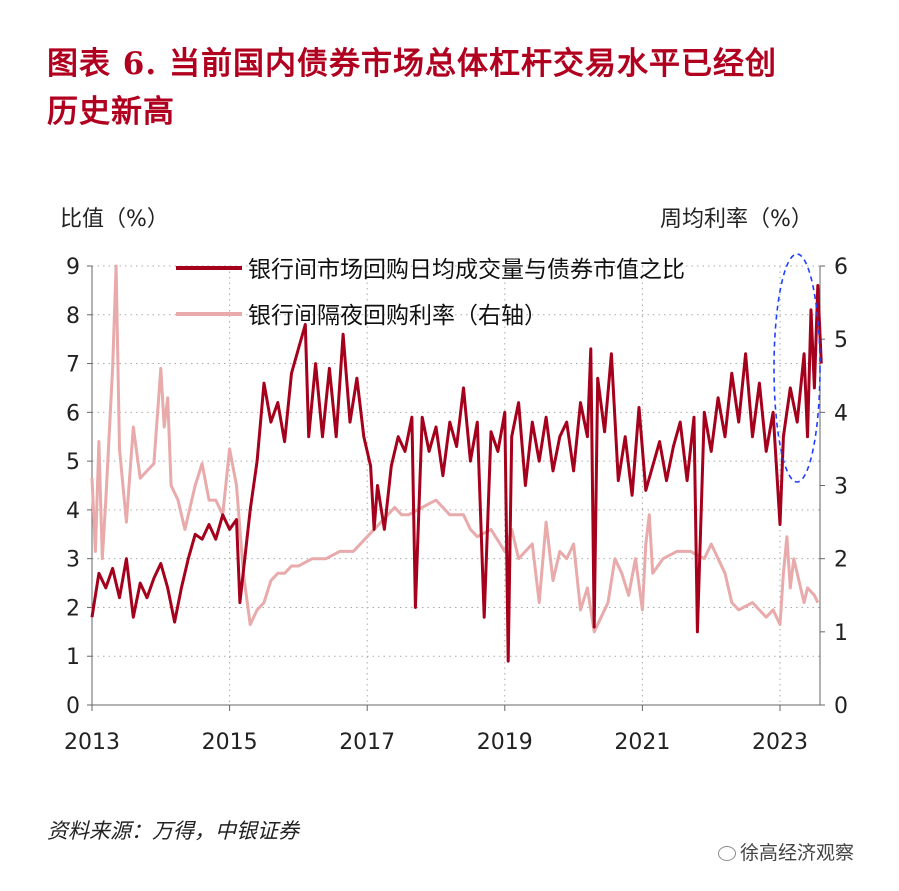 The image size is (899, 891). What do you see at coordinates (797, 853) in the screenshot?
I see `watermark-text: 徐高经济观察` at bounding box center [797, 853].